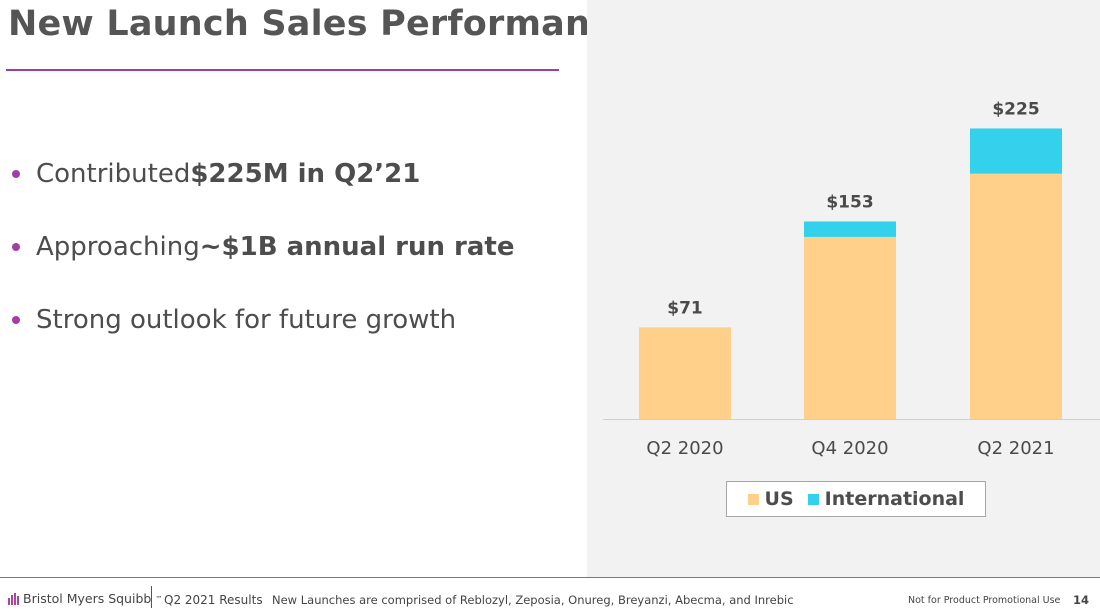 The image size is (1100, 613). I want to click on legend-swatch-us, so click(753, 499).